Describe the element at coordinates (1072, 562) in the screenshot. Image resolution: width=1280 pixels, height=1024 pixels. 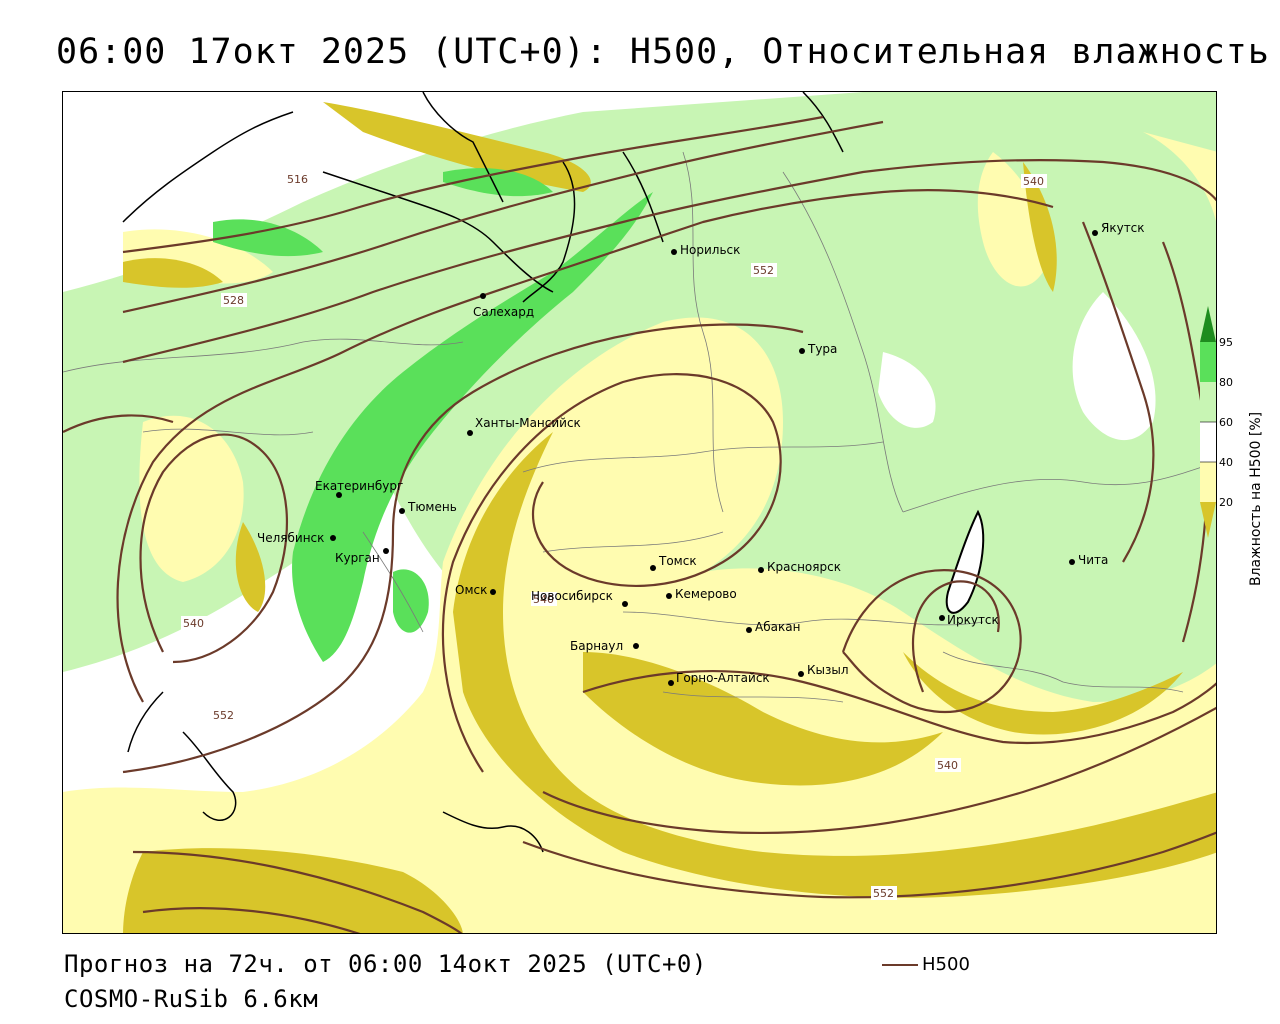
I see `city-dot-chita` at that location.